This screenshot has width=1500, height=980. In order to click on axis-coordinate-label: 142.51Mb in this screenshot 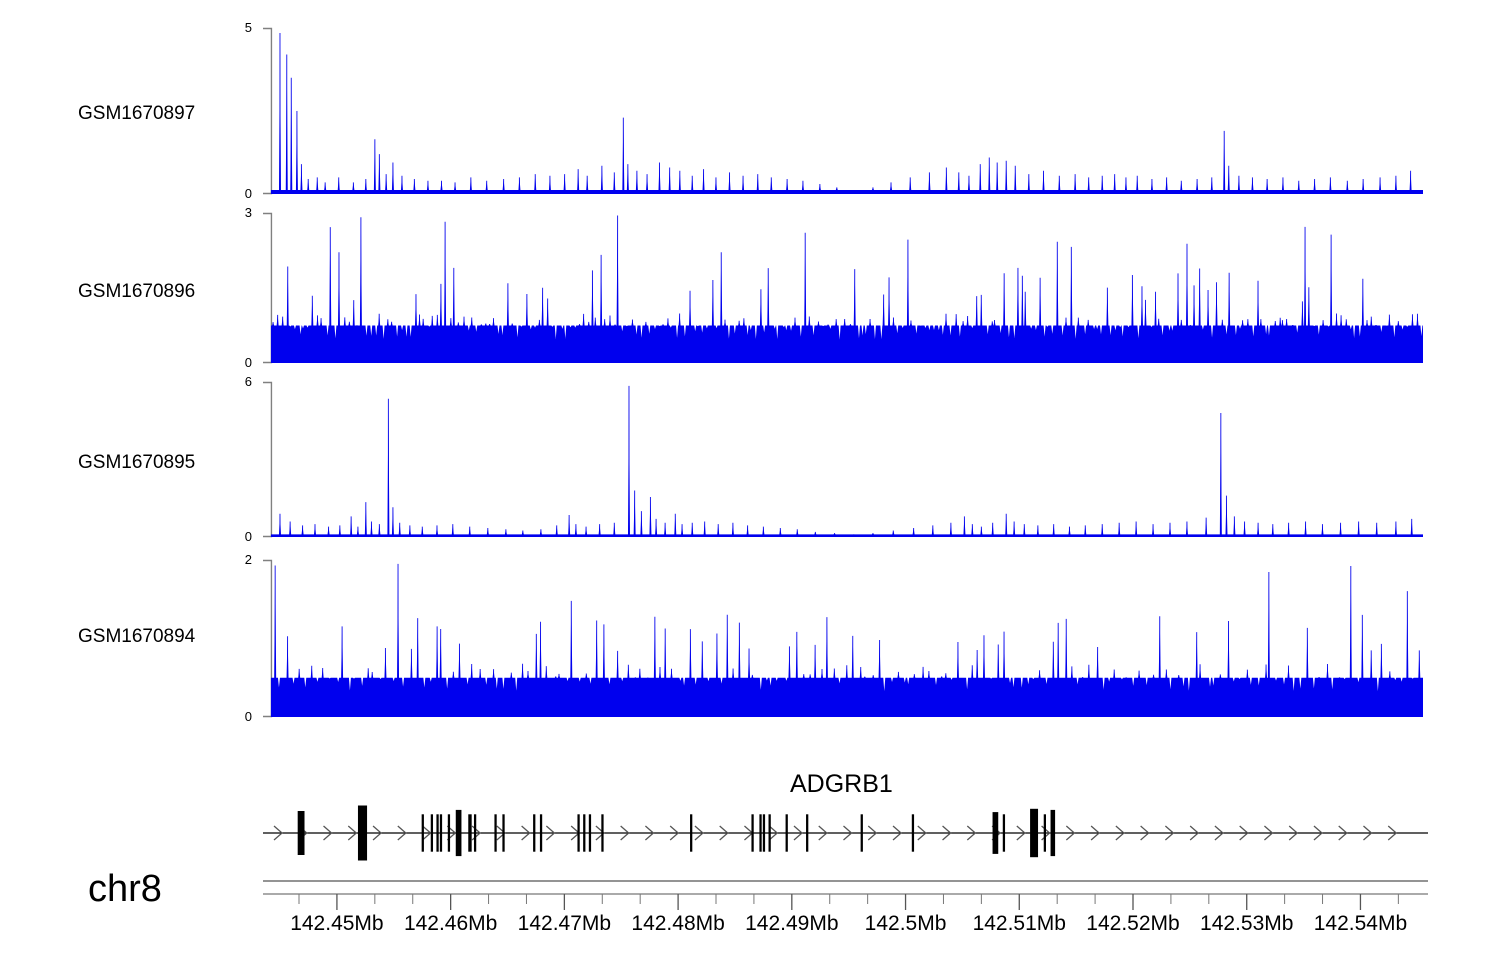, I will do `click(1019, 923)`.